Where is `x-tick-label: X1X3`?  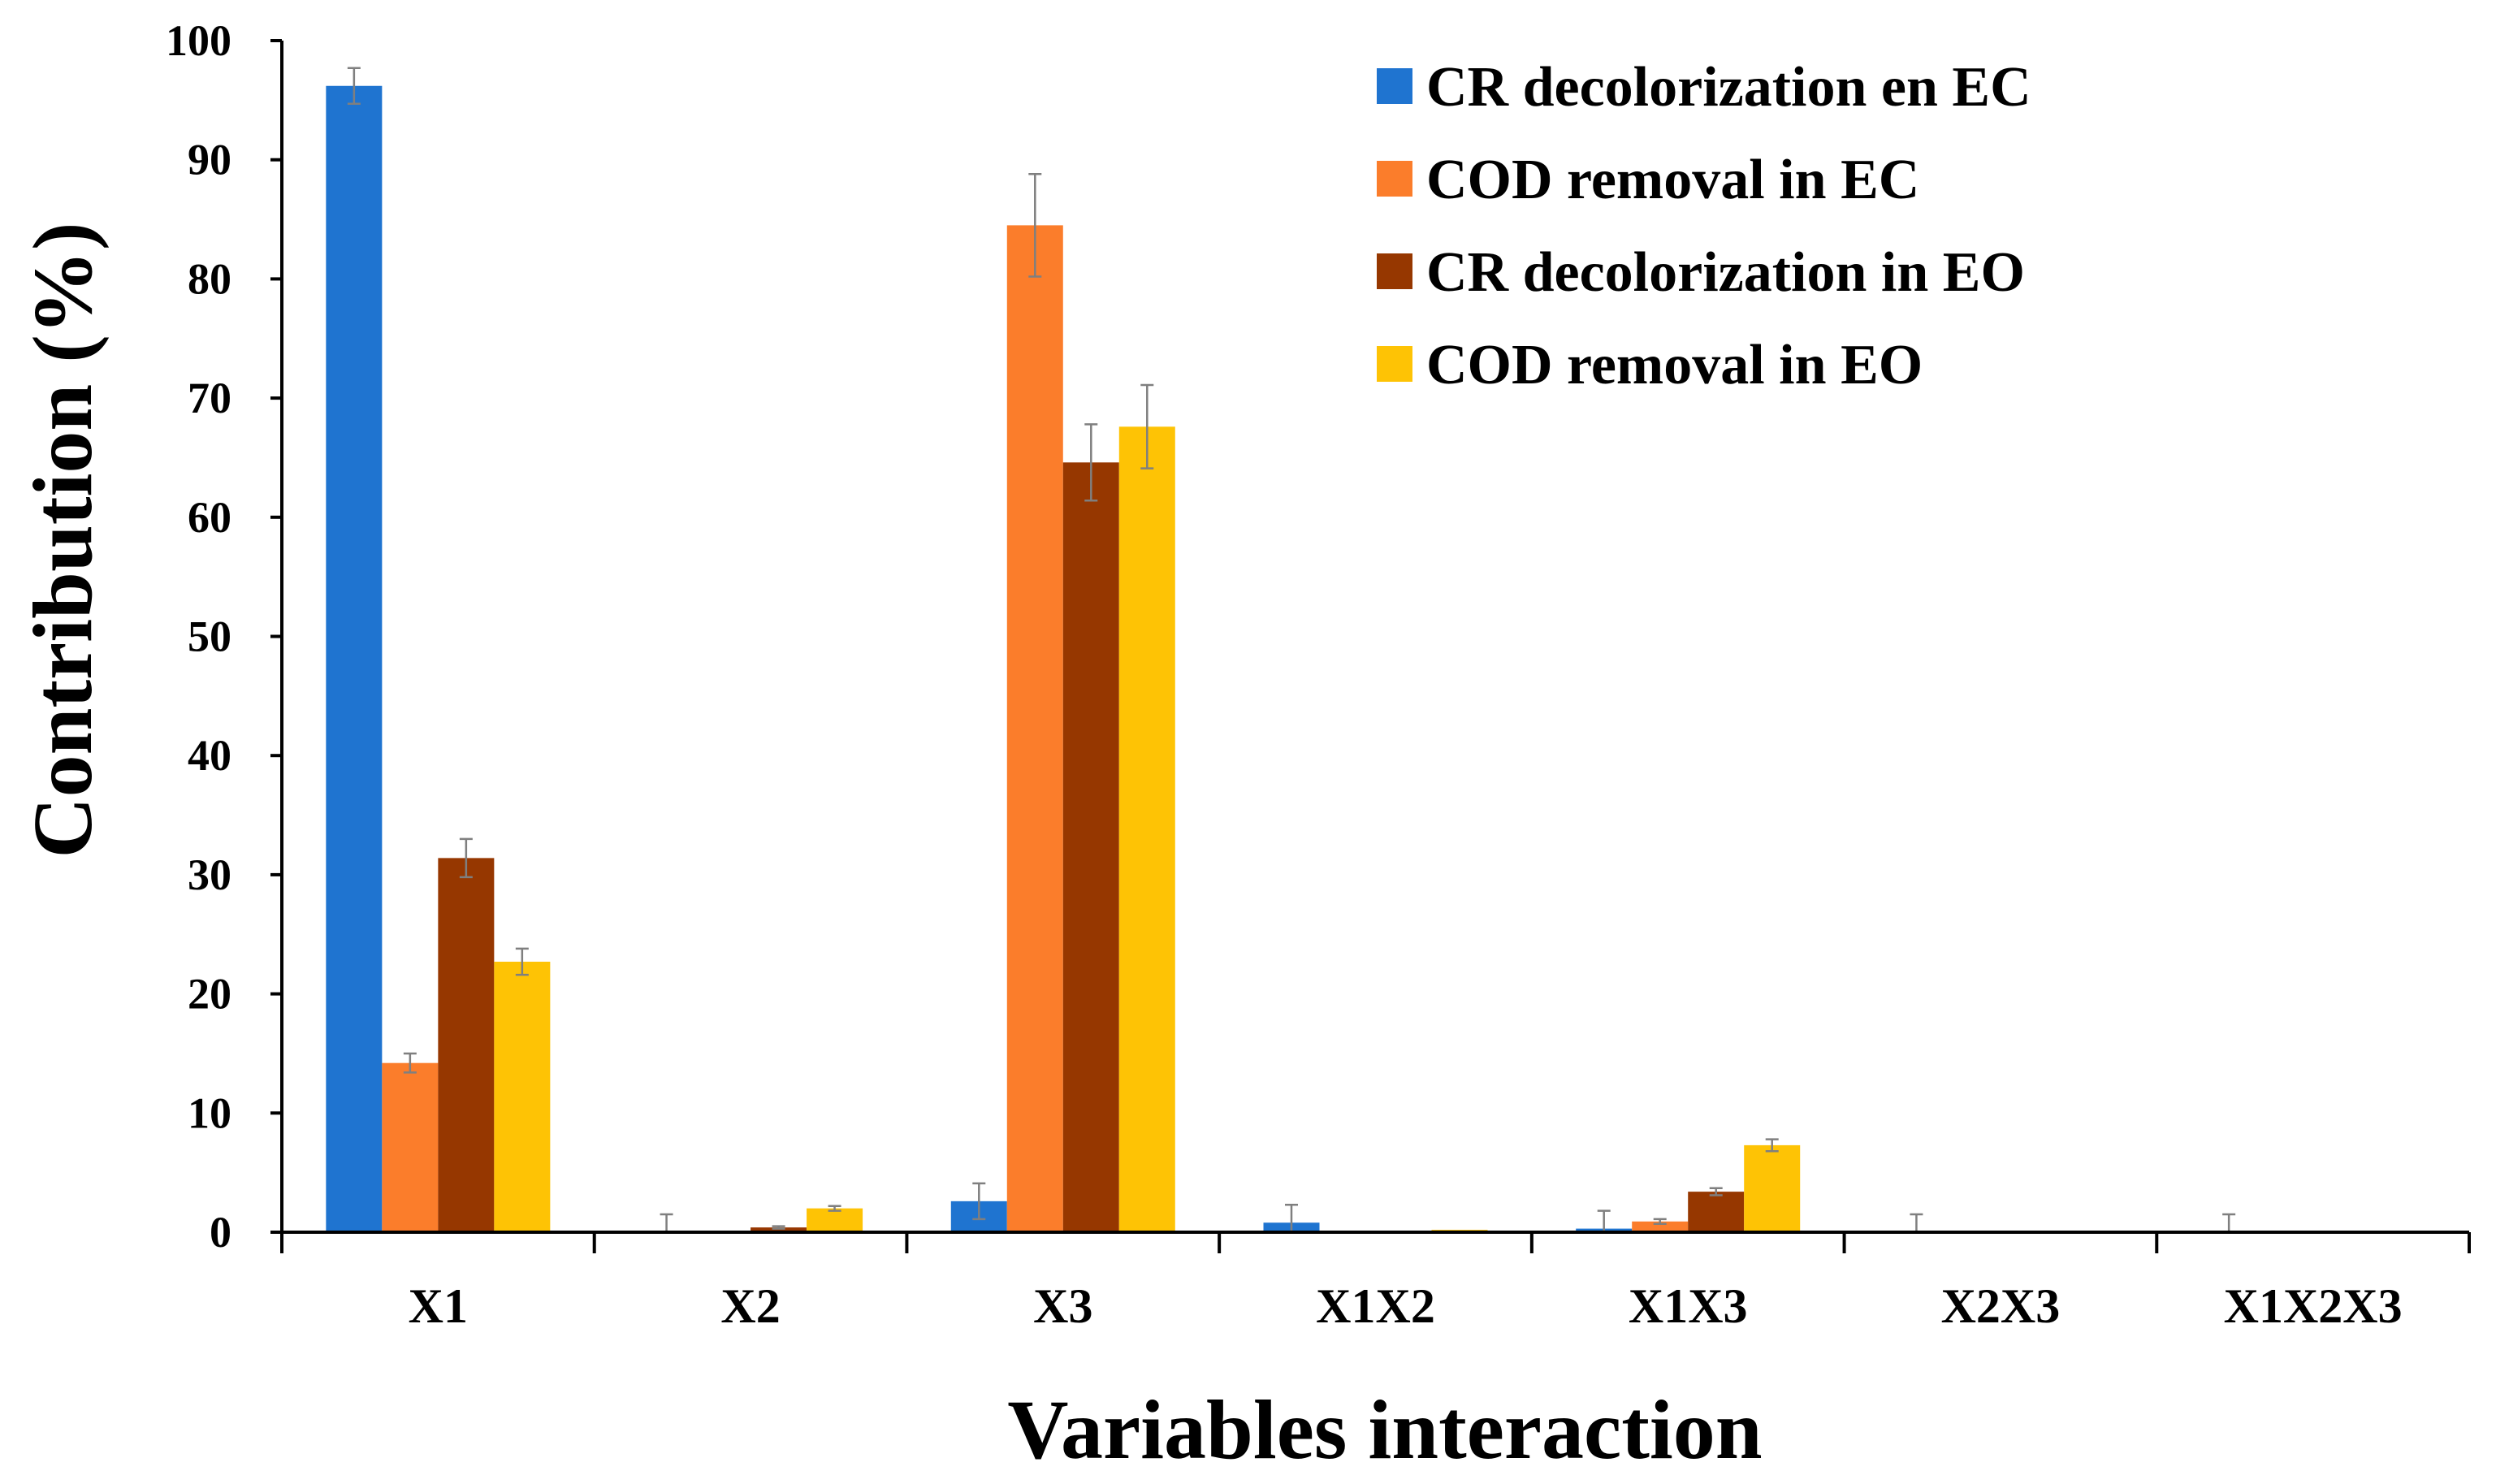 x-tick-label: X1X3 is located at coordinates (1689, 1306).